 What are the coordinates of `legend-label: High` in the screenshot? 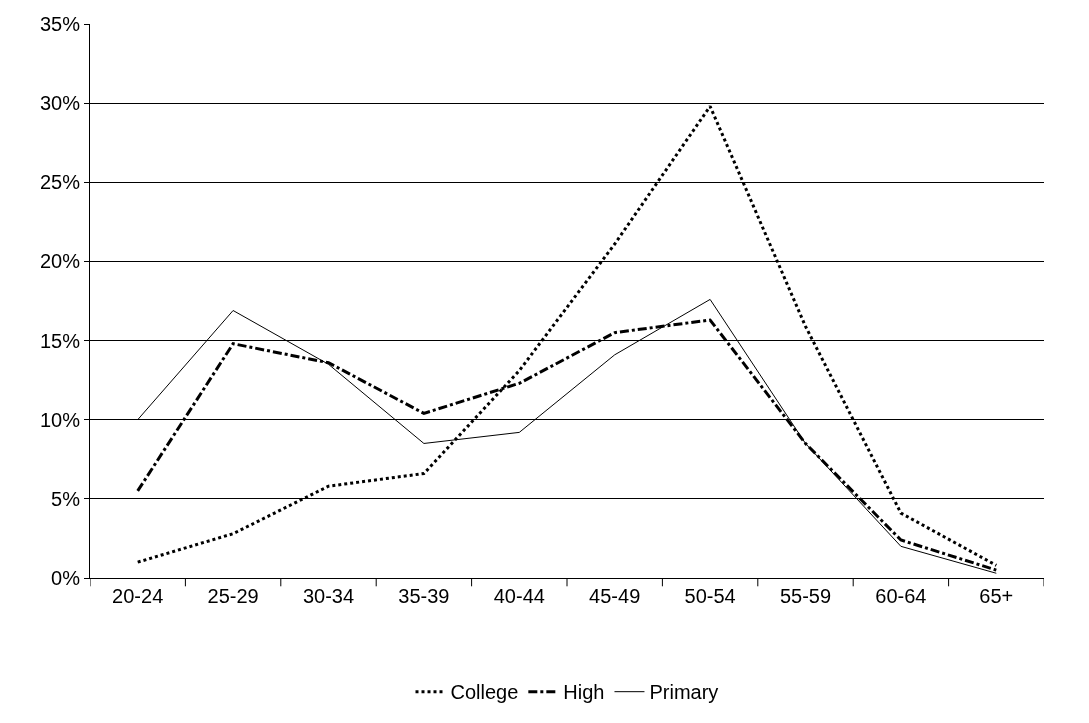 It's located at (584, 692).